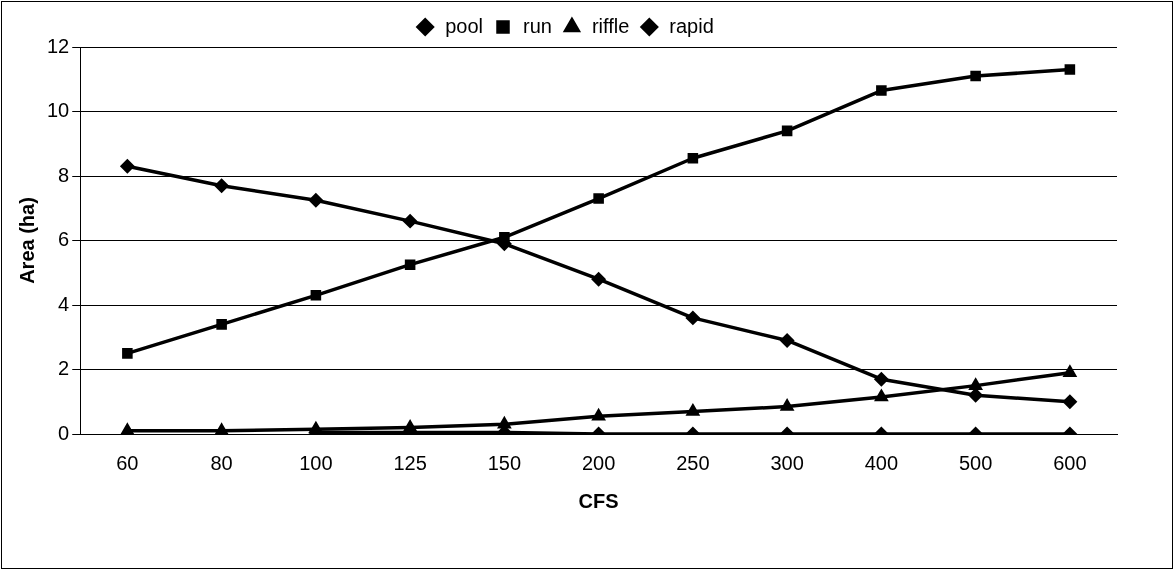 This screenshot has width=1174, height=570. I want to click on x-axis-title: CFS, so click(598, 500).